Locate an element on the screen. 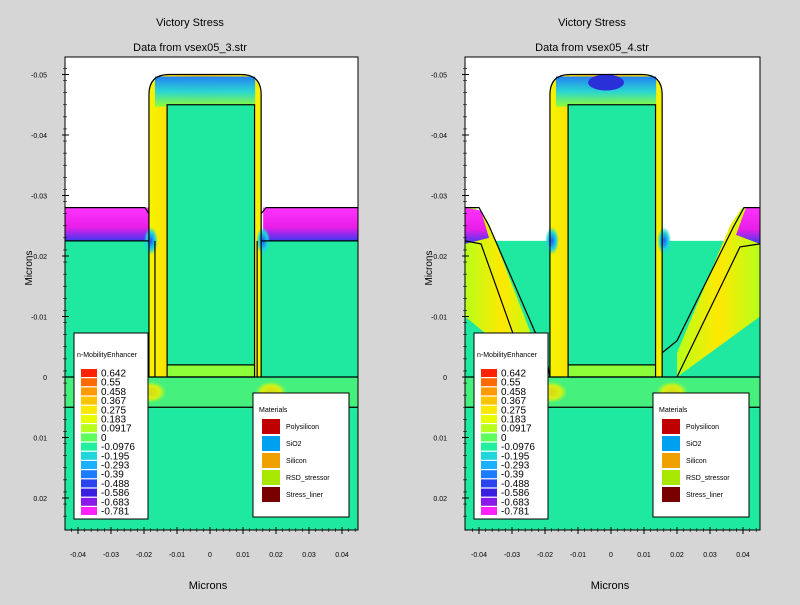 This screenshot has height=605, width=800. legend-value: -0.39 is located at coordinates (512, 475).